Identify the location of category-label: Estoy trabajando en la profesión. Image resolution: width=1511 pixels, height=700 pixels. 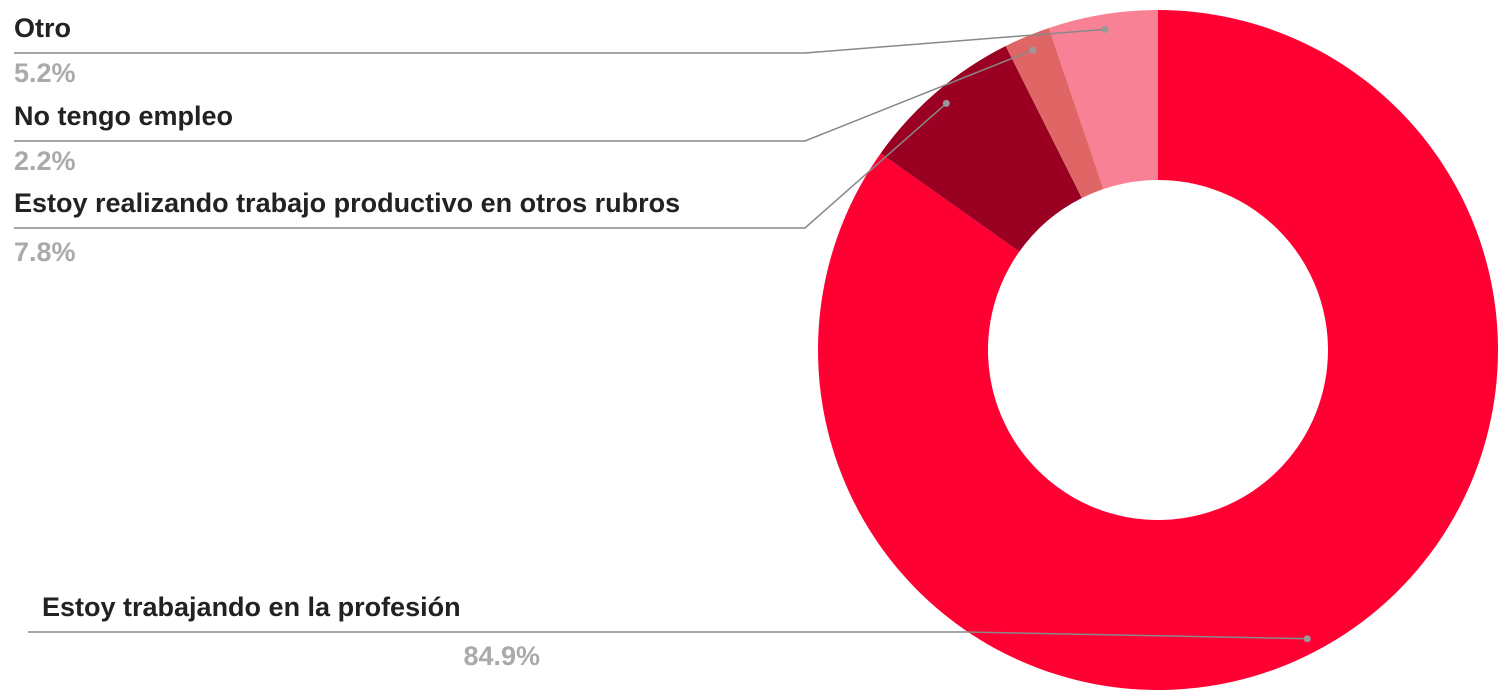
(251, 607).